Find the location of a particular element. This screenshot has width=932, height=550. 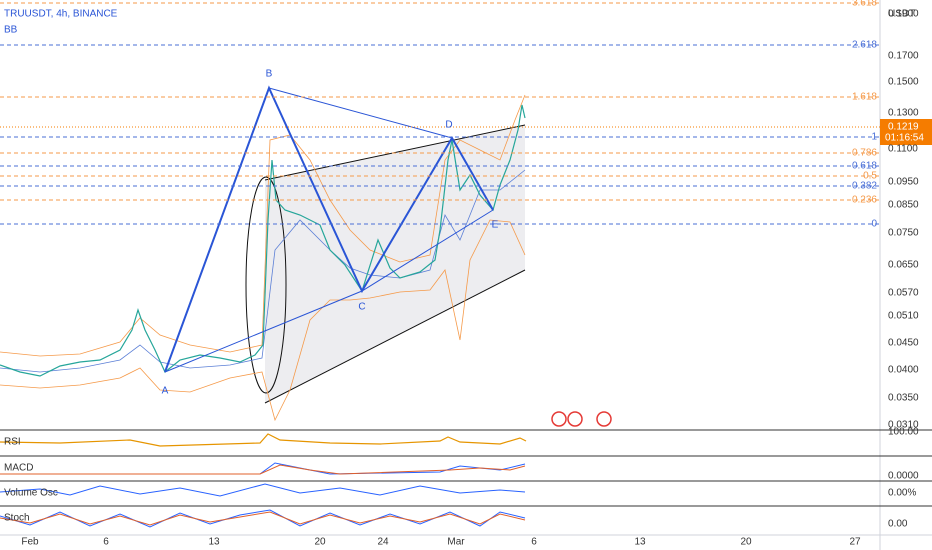

fib-label: 0.786 is located at coordinates (864, 153).